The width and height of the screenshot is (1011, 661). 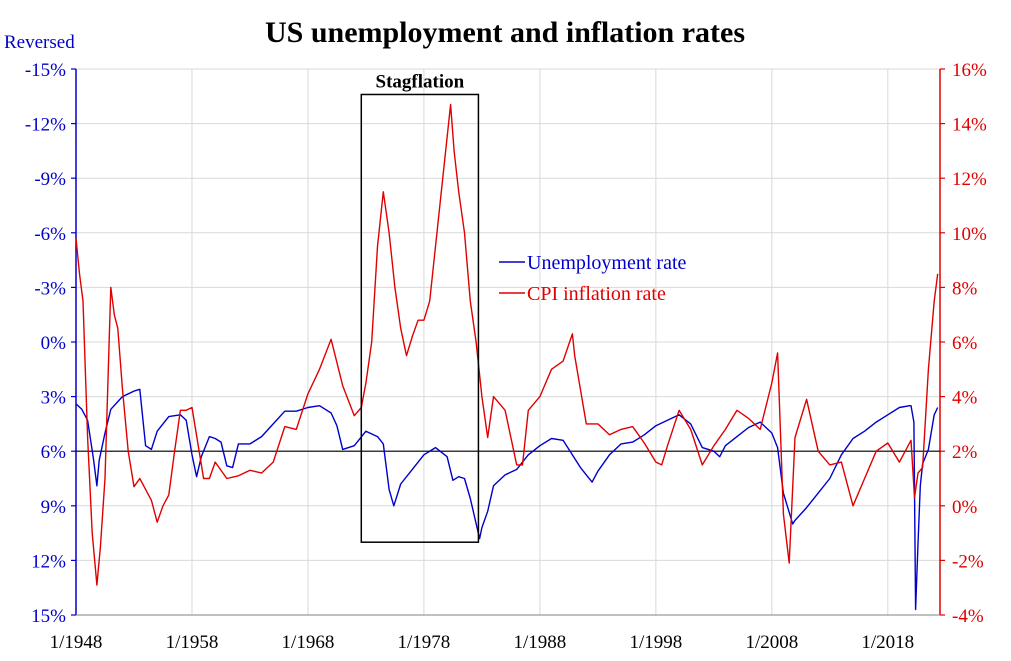 I want to click on left-tick-label: -9%, so click(x=50, y=179).